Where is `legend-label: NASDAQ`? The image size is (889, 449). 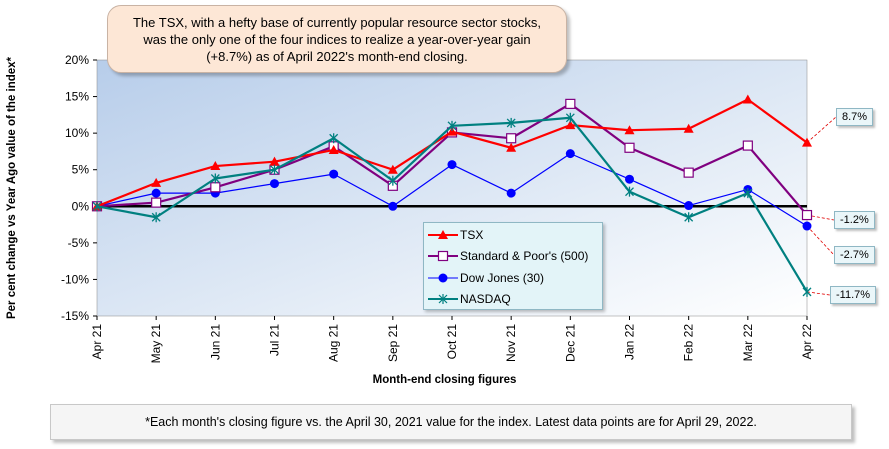 legend-label: NASDAQ is located at coordinates (485, 299).